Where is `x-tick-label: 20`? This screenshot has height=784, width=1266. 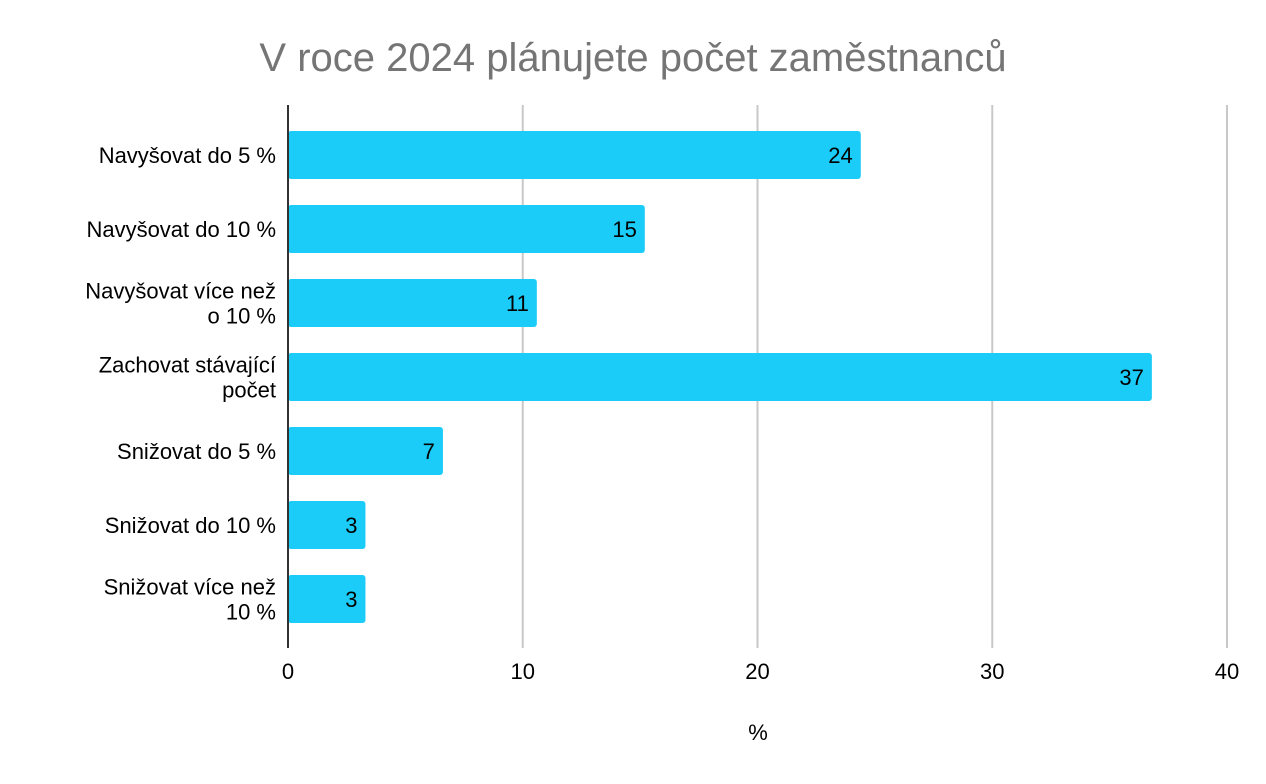 x-tick-label: 20 is located at coordinates (757, 671).